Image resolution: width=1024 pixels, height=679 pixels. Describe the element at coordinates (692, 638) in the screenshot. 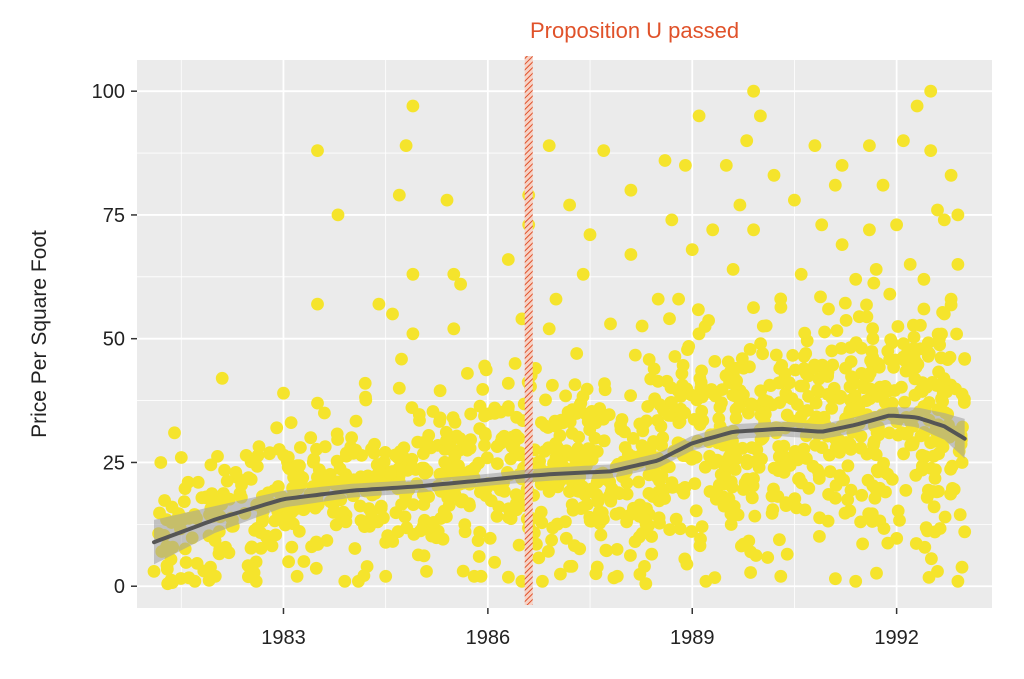

I see `x-tick-label: 1989` at that location.